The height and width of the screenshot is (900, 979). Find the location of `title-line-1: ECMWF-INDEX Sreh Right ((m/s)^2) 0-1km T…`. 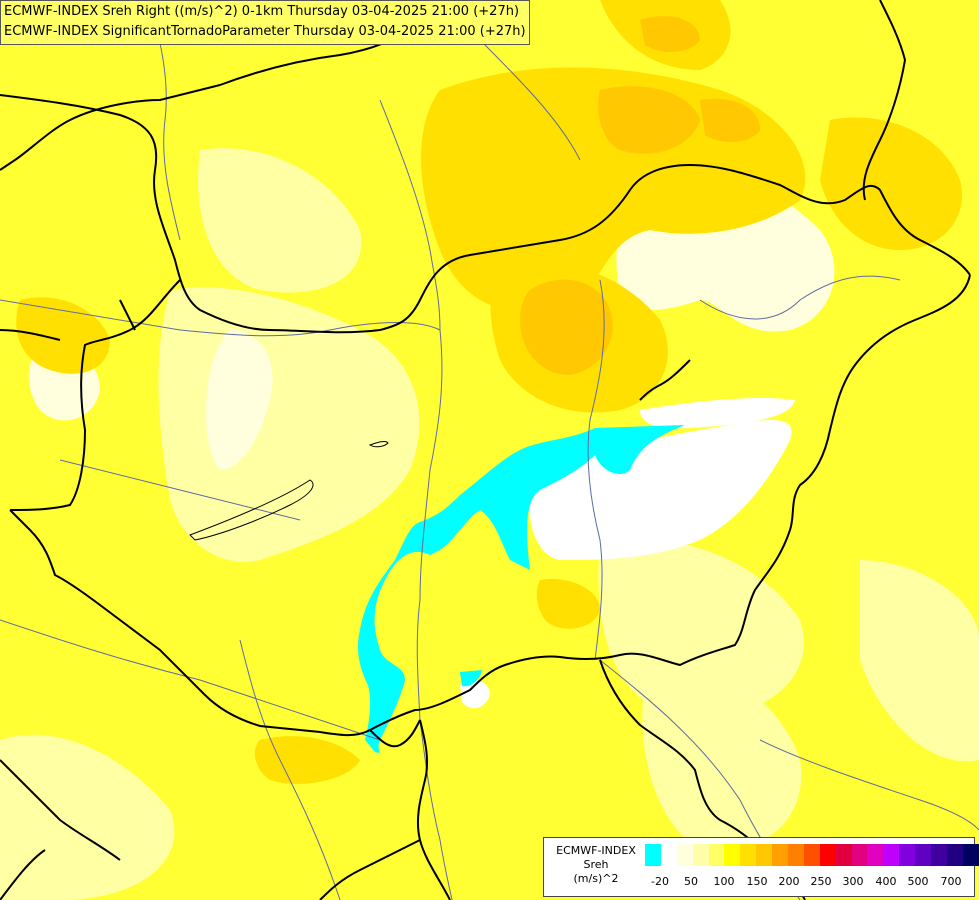

title-line-1: ECMWF-INDEX Sreh Right ((m/s)^2) 0-1km T… is located at coordinates (262, 11).